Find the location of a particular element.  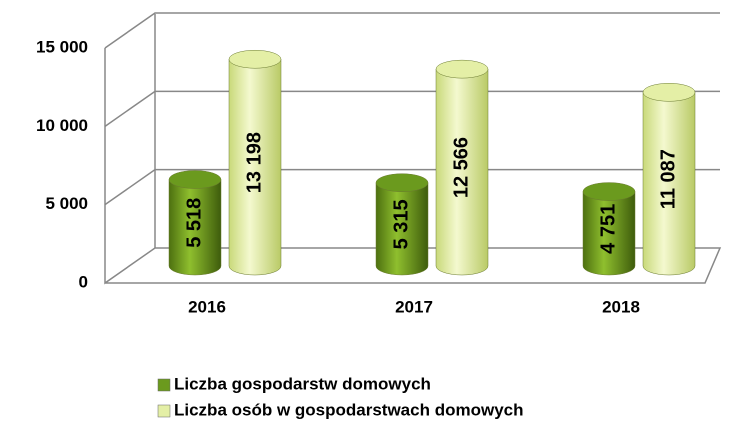

value-label: 11 087 is located at coordinates (668, 179).